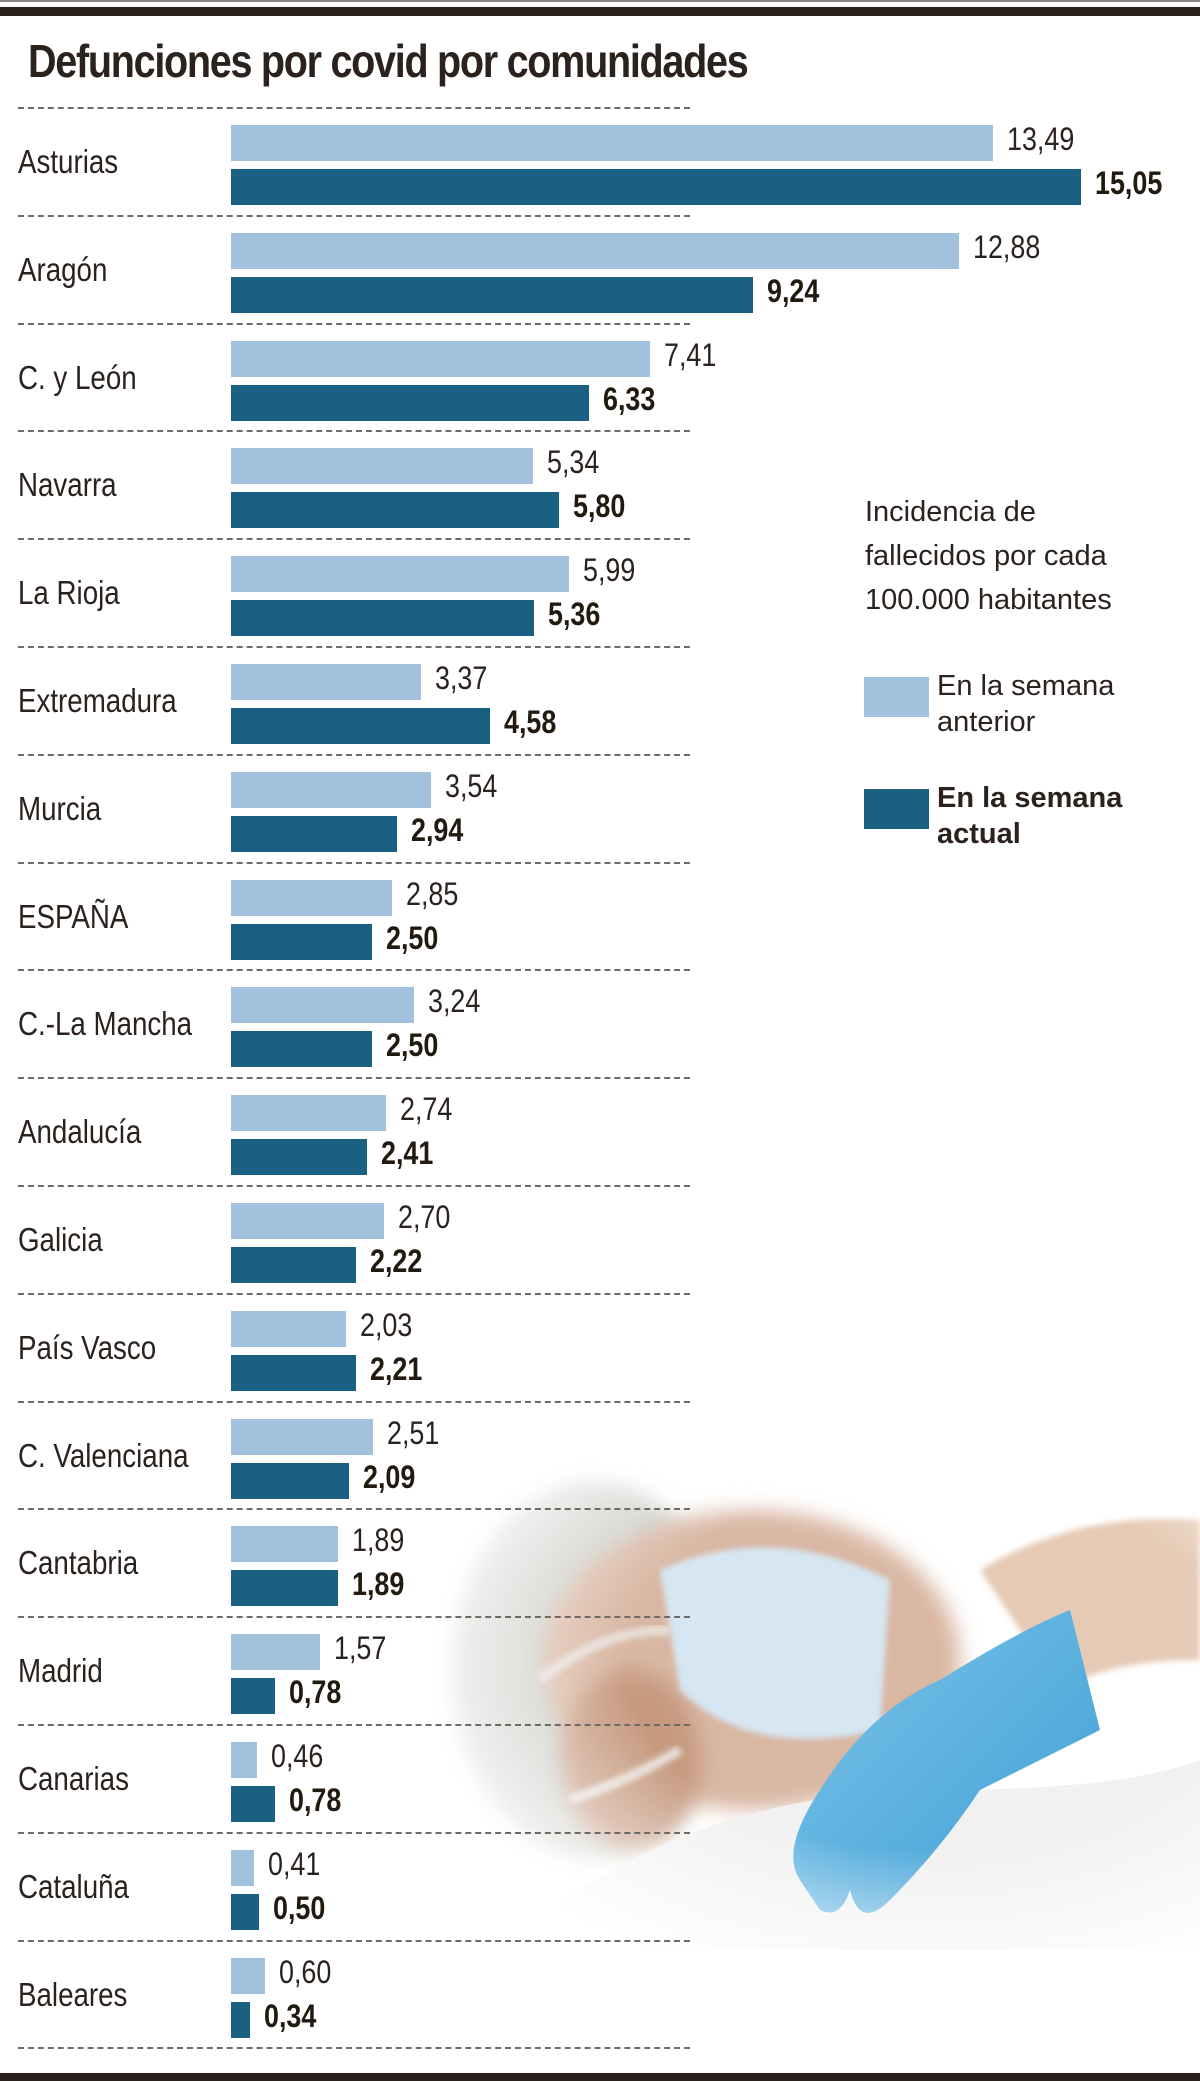 The width and height of the screenshot is (1200, 2081). I want to click on value-previous-week: 1,57, so click(360, 1648).